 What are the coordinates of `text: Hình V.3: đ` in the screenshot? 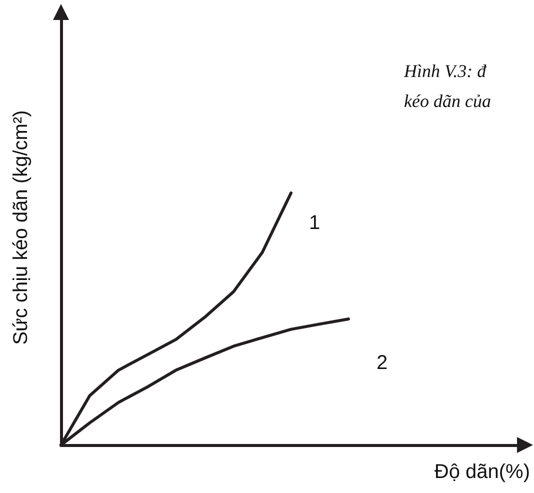 It's located at (445, 71).